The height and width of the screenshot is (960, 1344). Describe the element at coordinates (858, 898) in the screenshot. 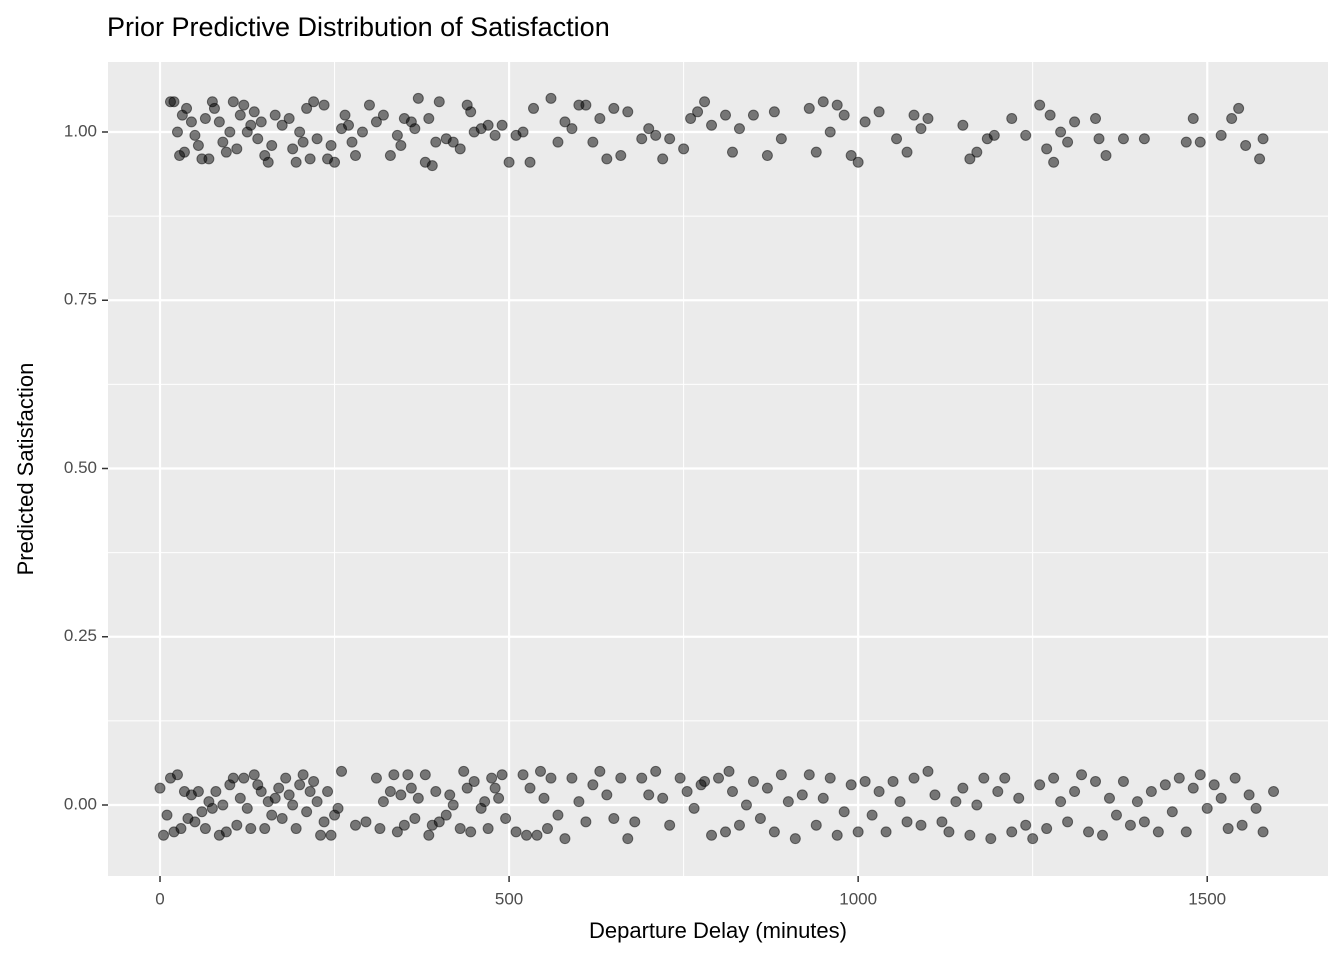

I see `x-tick-label: 1000` at that location.